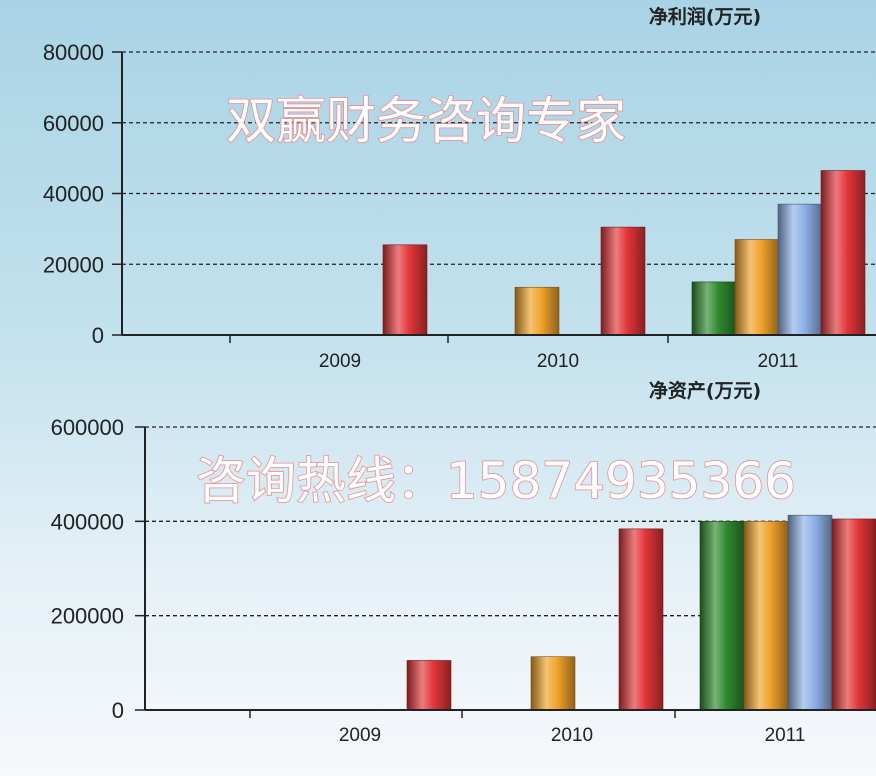  I want to click on watermark-line-1: 双赢财务咨询专家, so click(426, 121).